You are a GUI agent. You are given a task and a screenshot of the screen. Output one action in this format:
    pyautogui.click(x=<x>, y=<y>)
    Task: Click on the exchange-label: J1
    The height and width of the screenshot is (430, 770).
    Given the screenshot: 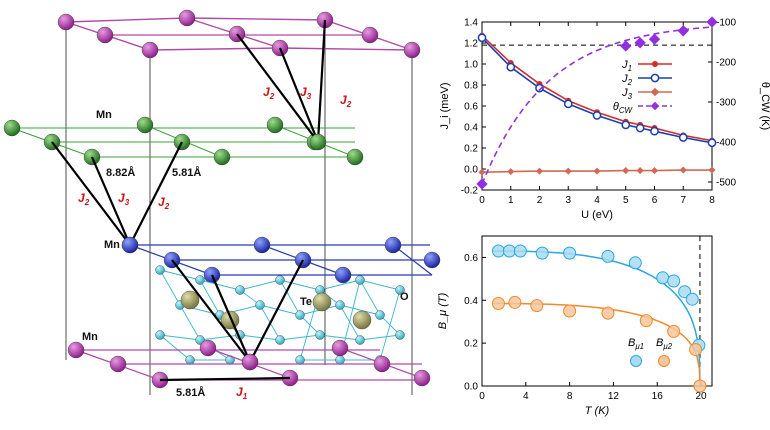 What is the action you would take?
    pyautogui.click(x=242, y=393)
    